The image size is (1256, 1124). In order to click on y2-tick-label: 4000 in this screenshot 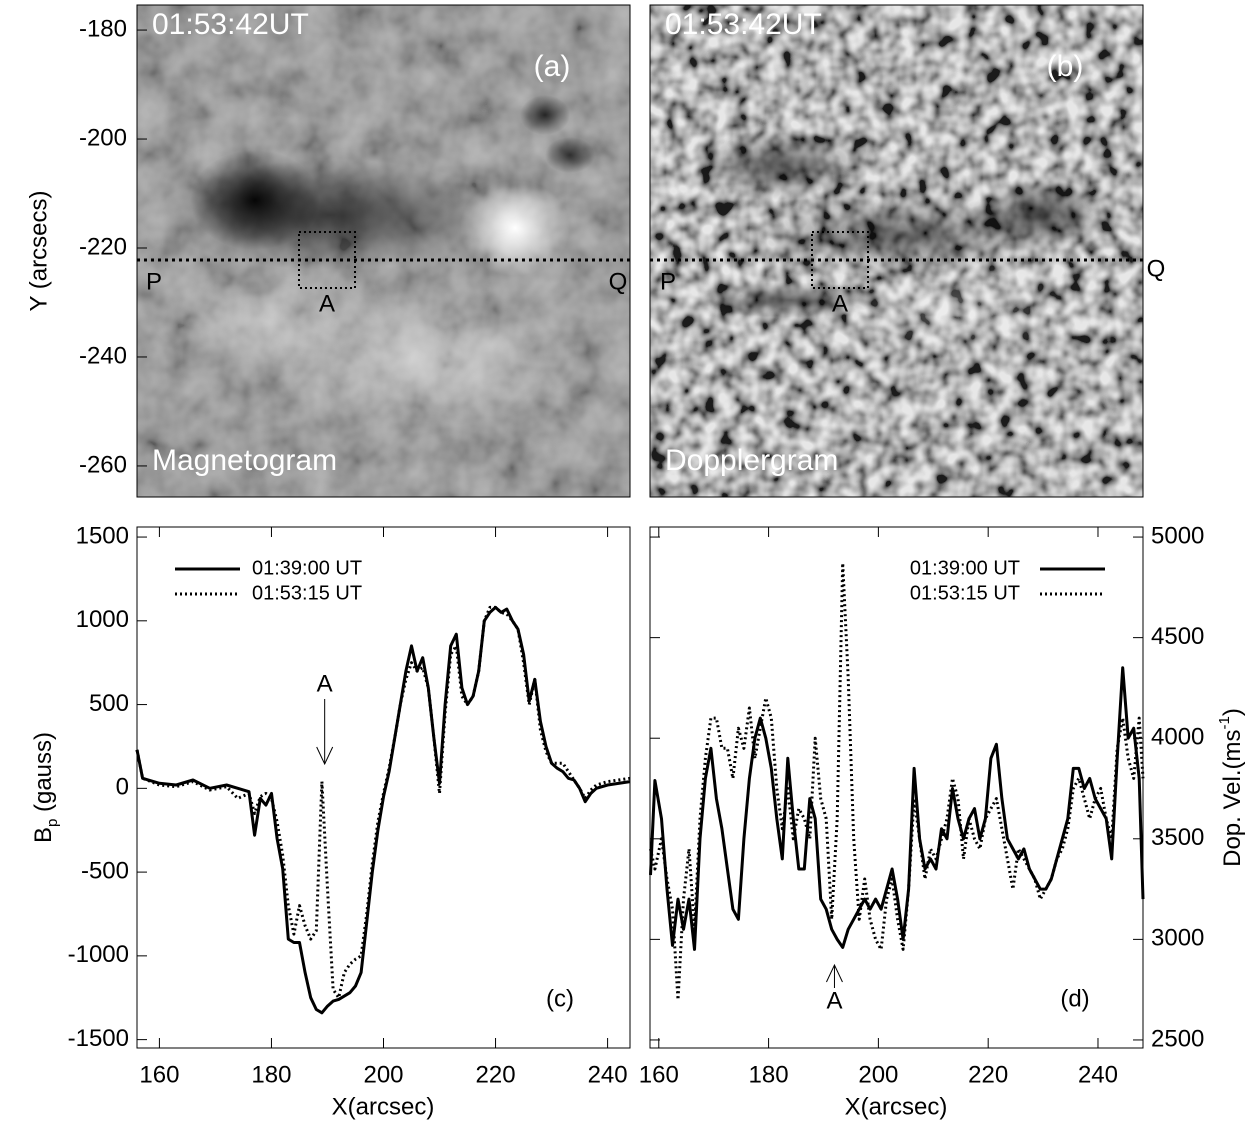, I will do `click(1177, 737)`.